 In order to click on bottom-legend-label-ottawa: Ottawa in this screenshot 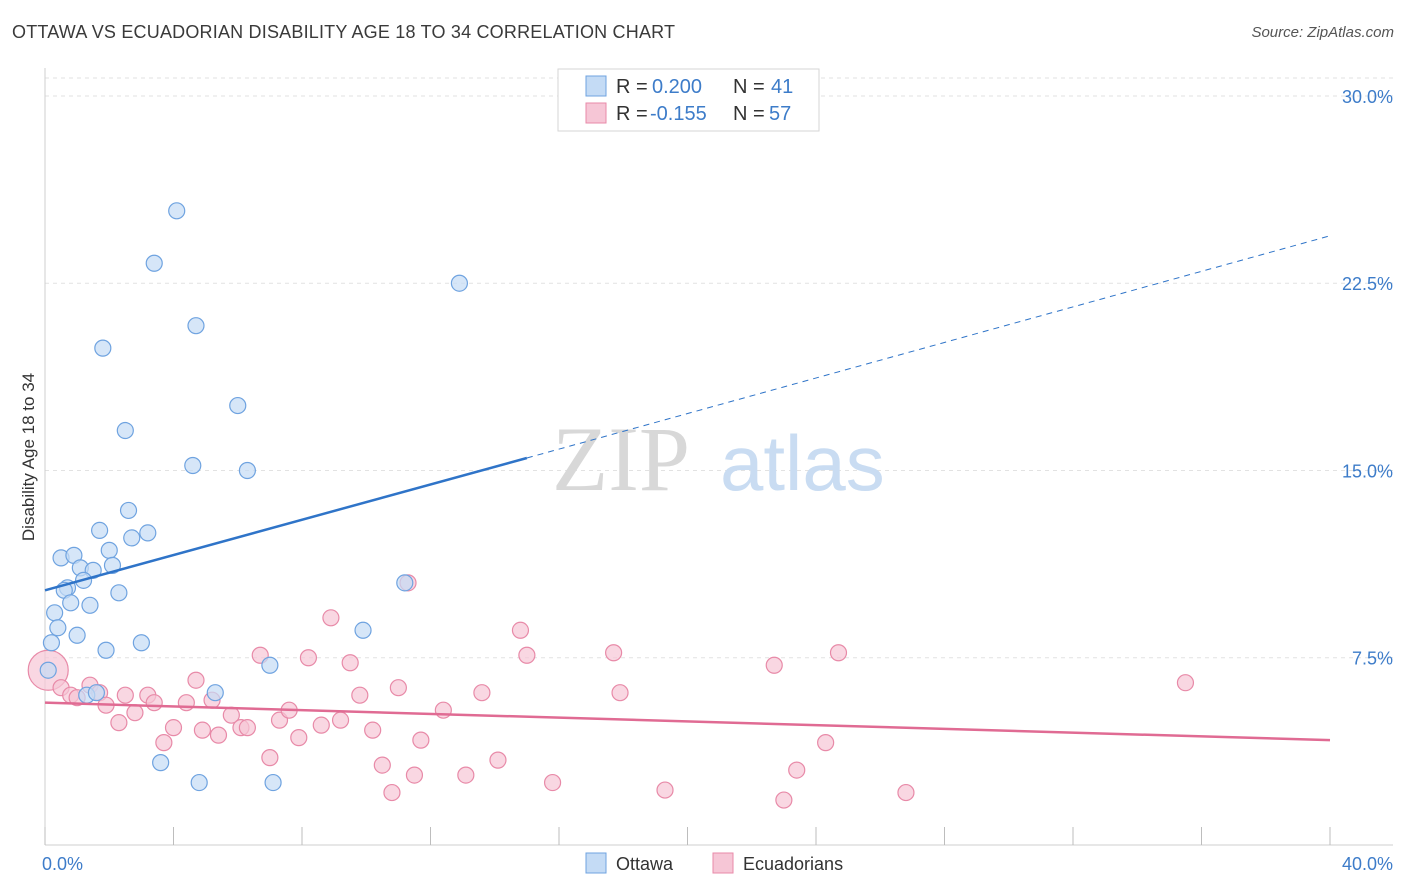, I will do `click(645, 864)`.